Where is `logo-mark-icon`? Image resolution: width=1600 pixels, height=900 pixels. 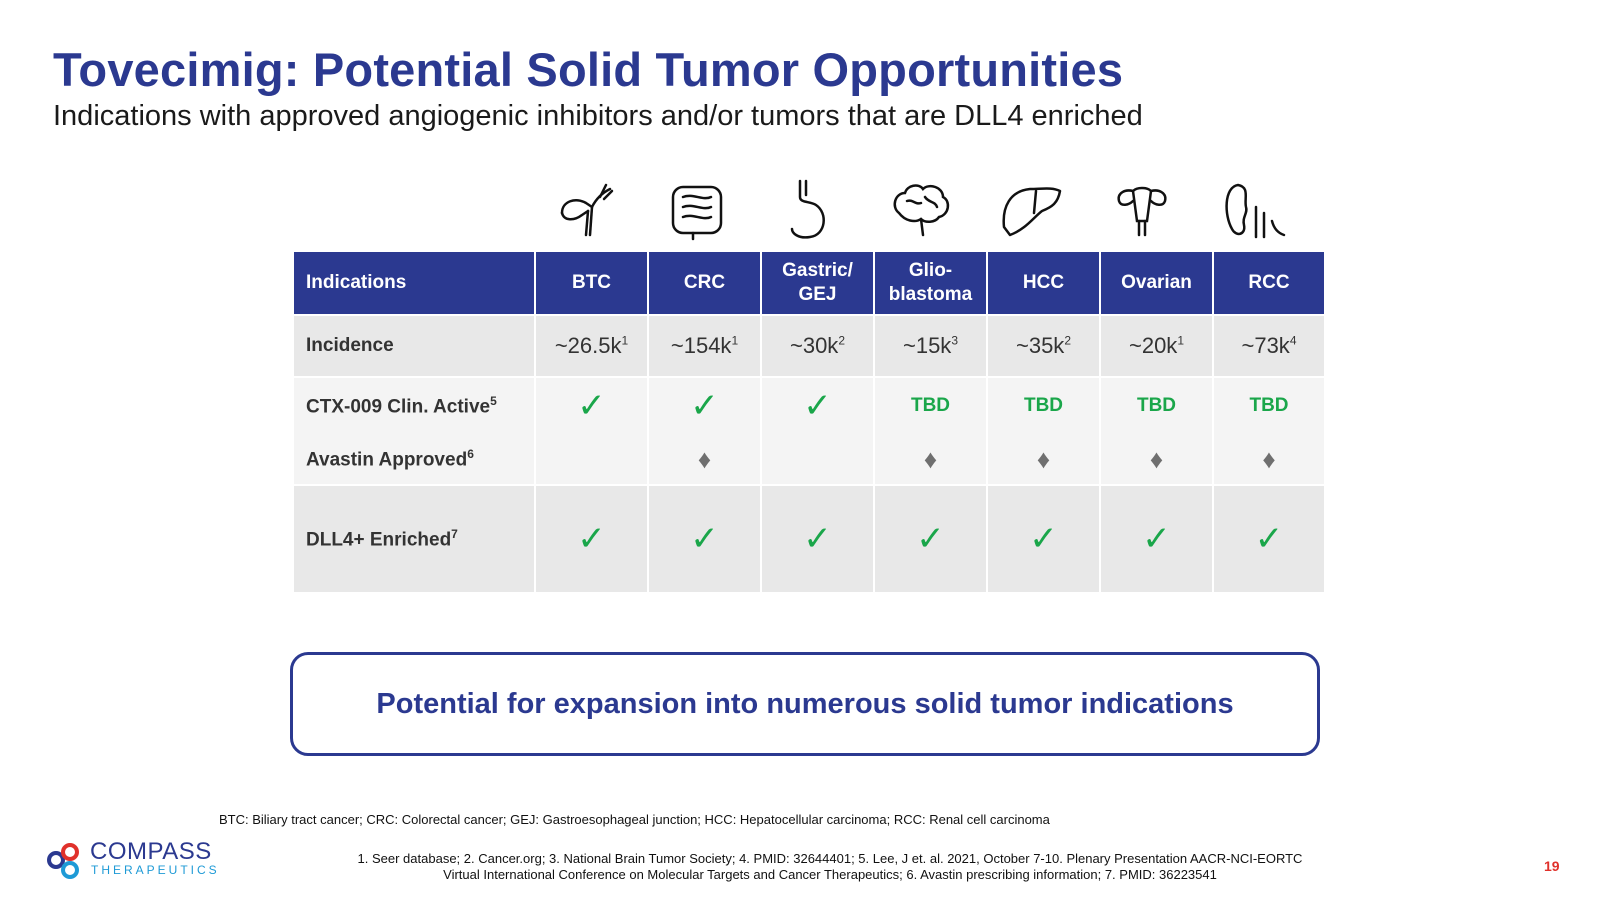
logo-mark-icon is located at coordinates (63, 861).